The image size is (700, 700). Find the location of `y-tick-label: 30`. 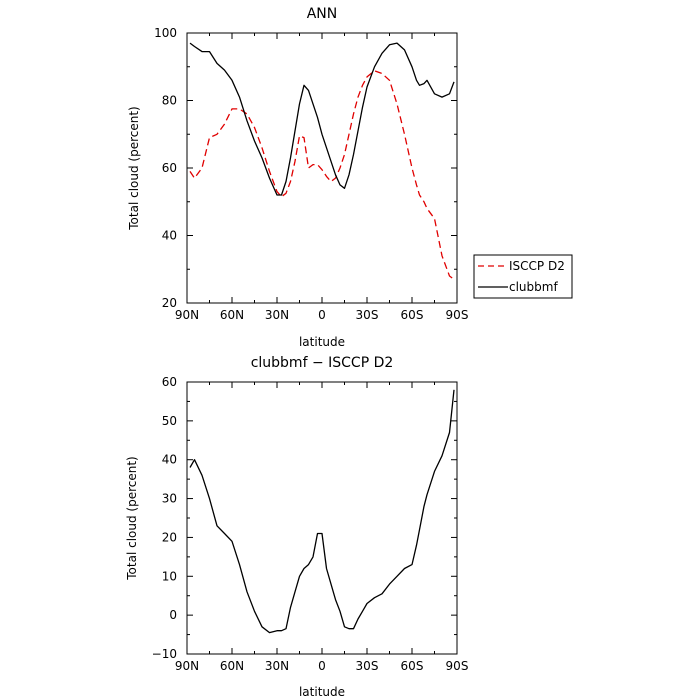

y-tick-label: 30 is located at coordinates (169, 499).